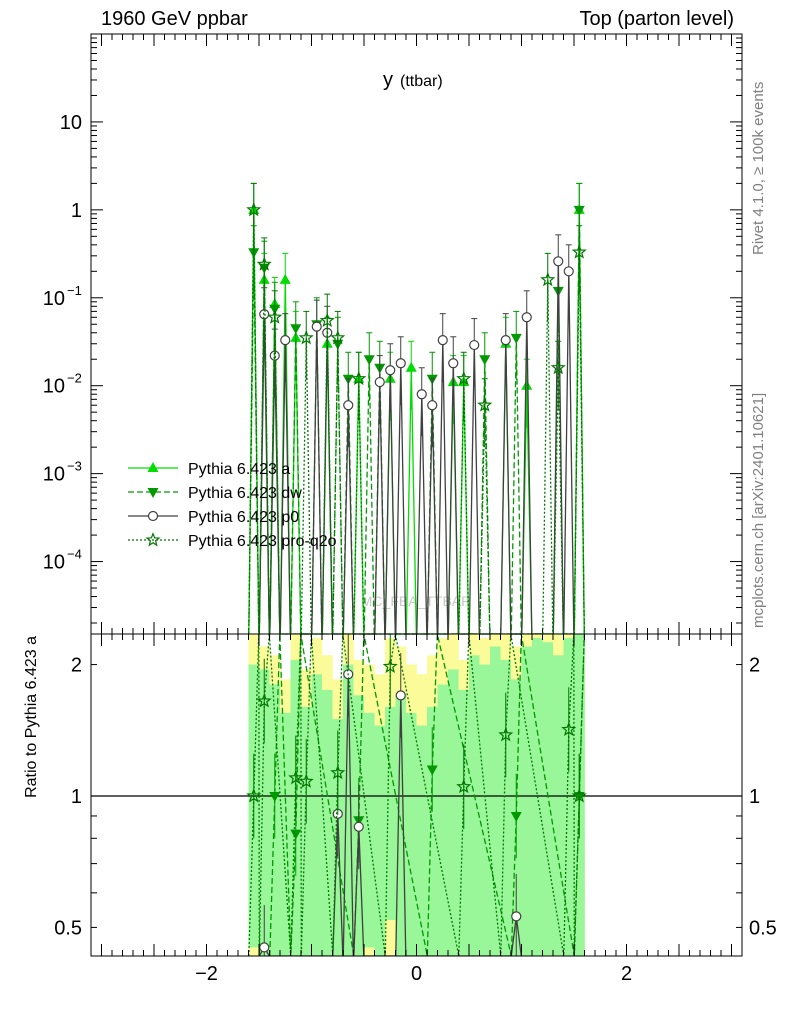 This screenshot has width=786, height=1024. Describe the element at coordinates (754, 666) in the screenshot. I see `ratio-ytick-label-right: 2` at that location.